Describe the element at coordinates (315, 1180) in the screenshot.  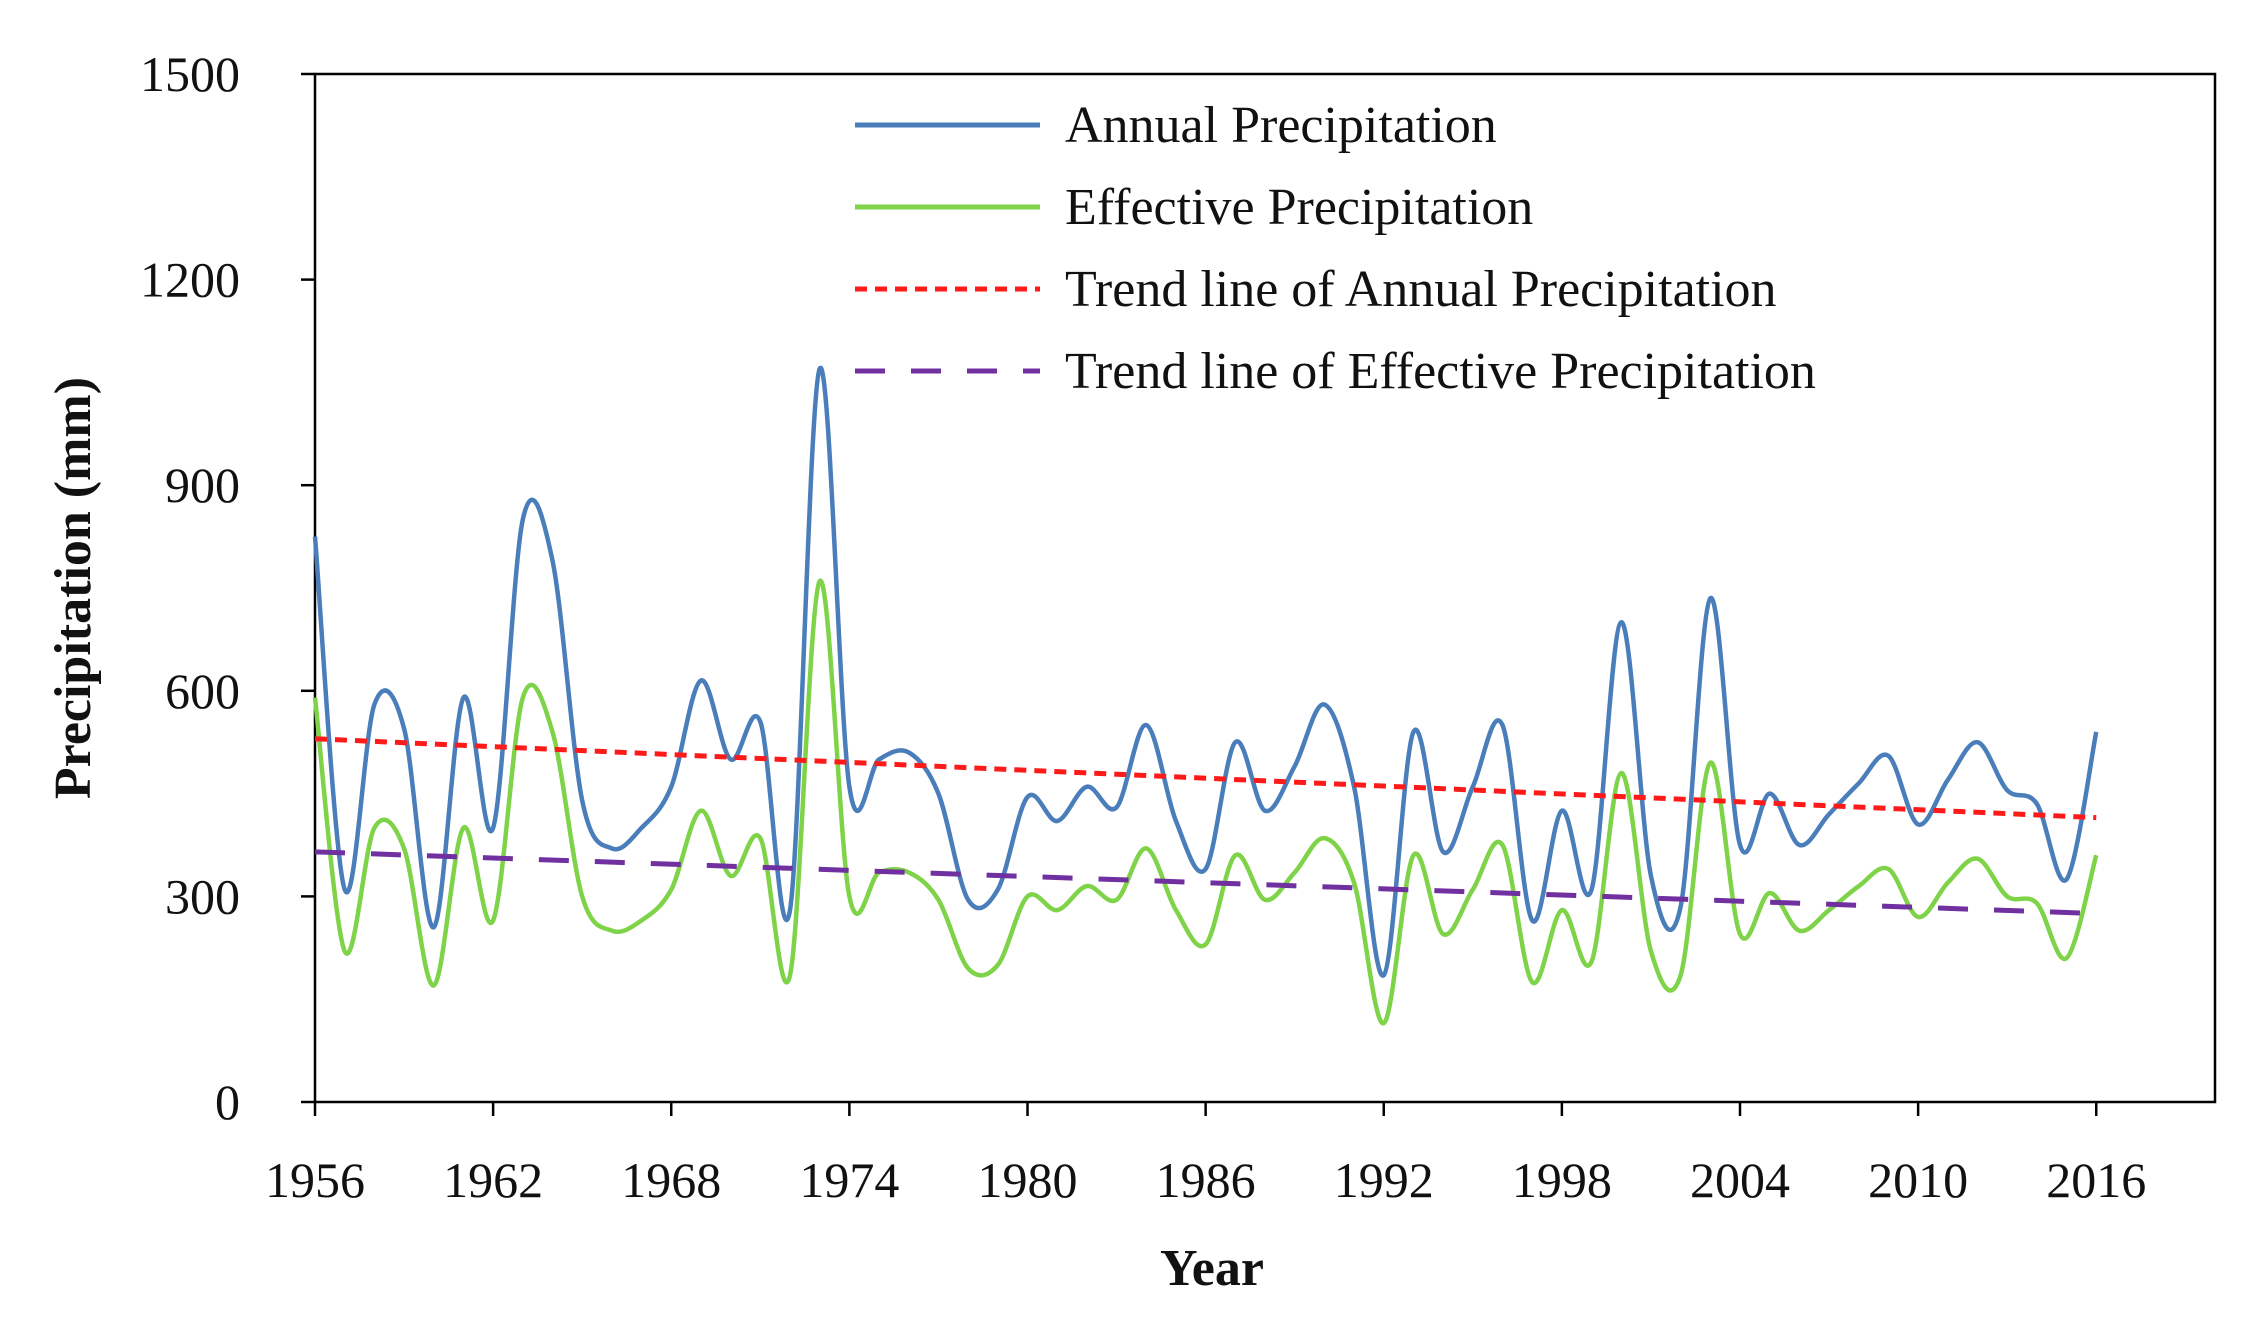
I see `x-tick-label: 1956` at that location.